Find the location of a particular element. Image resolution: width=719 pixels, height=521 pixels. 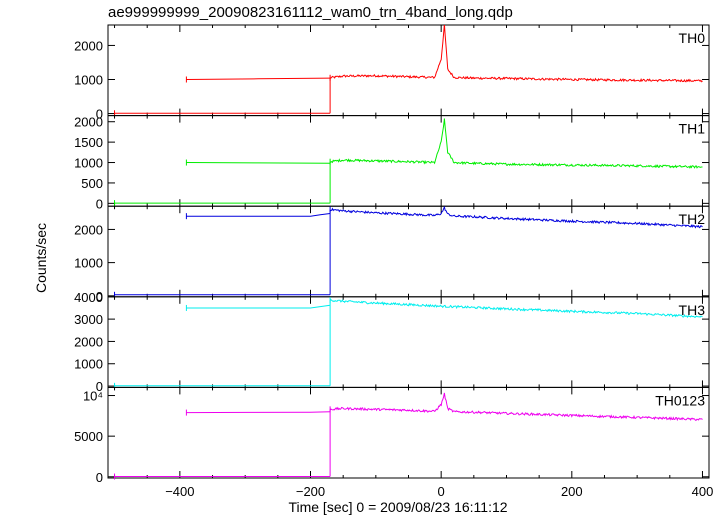

panel-frame-TH2 is located at coordinates (408, 251).